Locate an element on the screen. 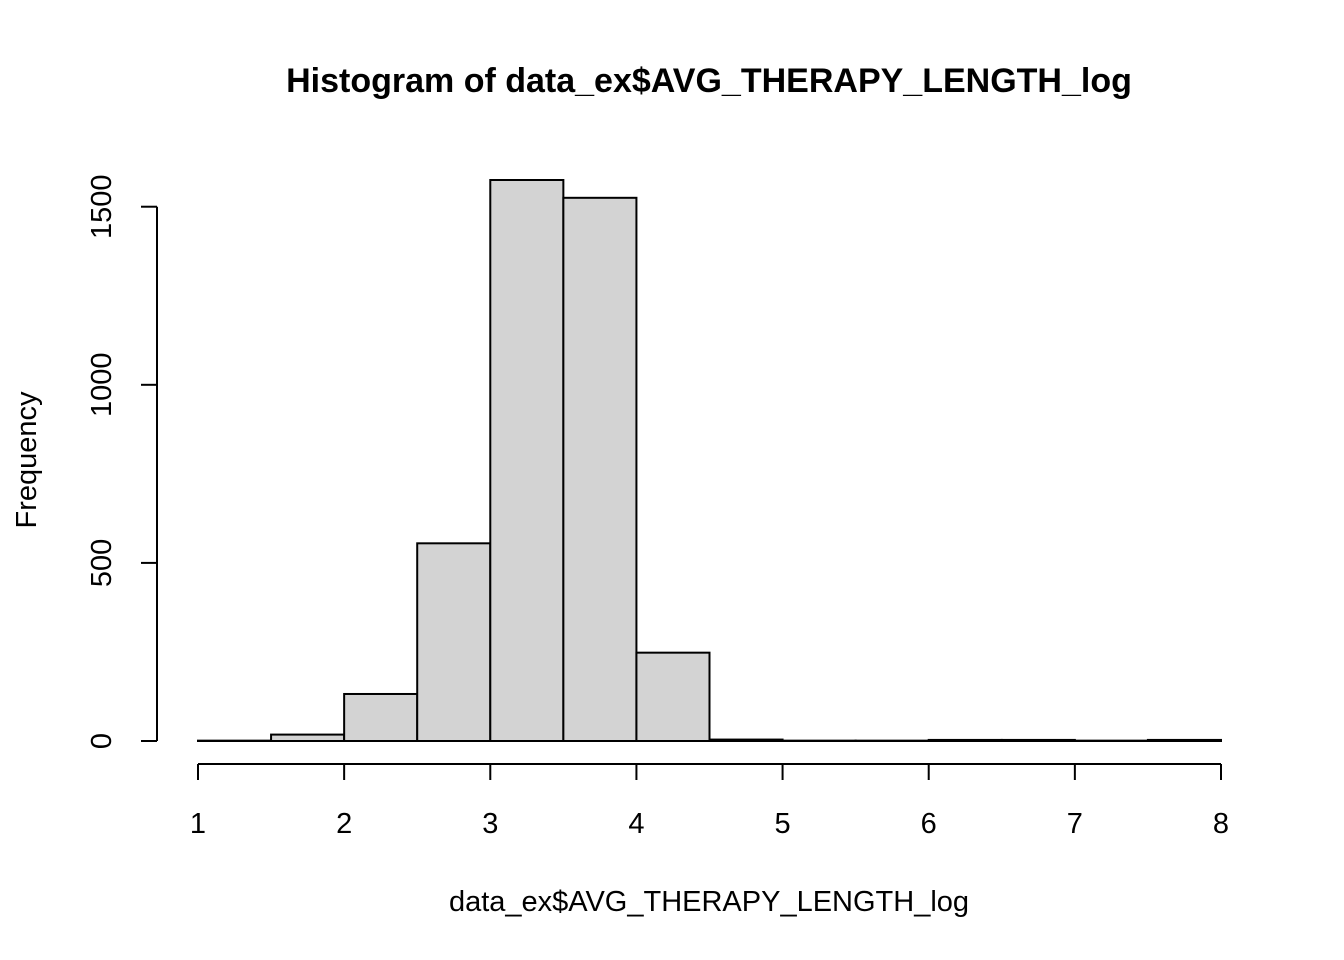 The height and width of the screenshot is (960, 1344). x-tick-label: 8 is located at coordinates (1221, 824).